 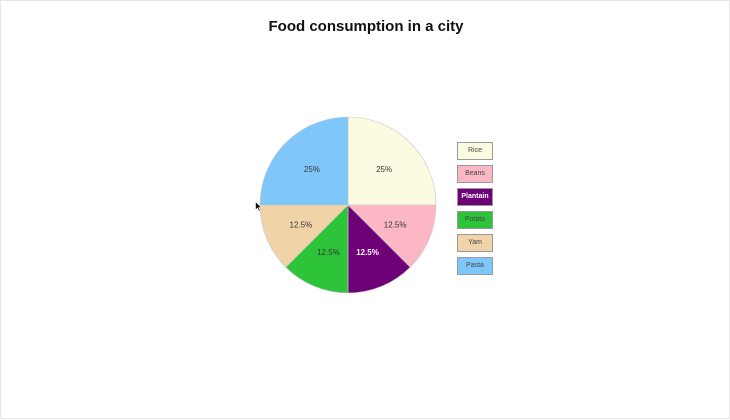 What do you see at coordinates (475, 220) in the screenshot?
I see `legend-item-potato: Potato` at bounding box center [475, 220].